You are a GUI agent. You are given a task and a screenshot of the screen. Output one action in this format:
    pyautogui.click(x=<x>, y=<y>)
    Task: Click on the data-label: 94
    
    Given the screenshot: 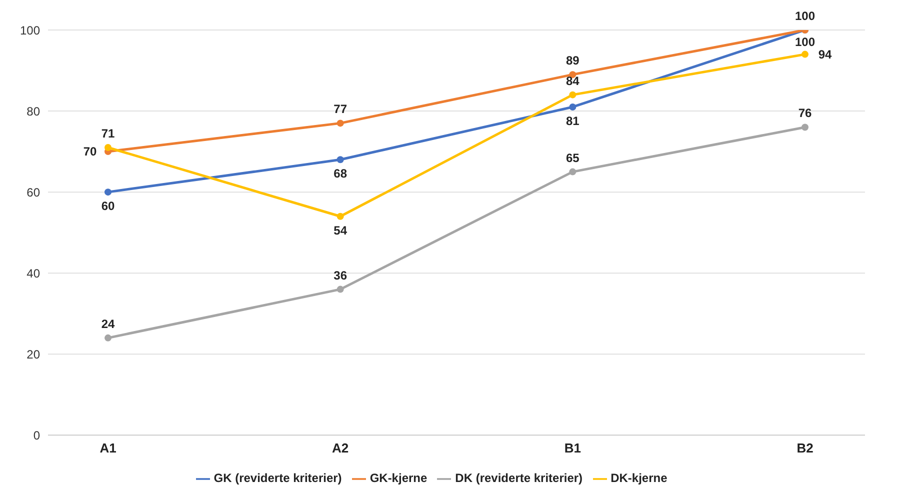 What is the action you would take?
    pyautogui.click(x=825, y=54)
    